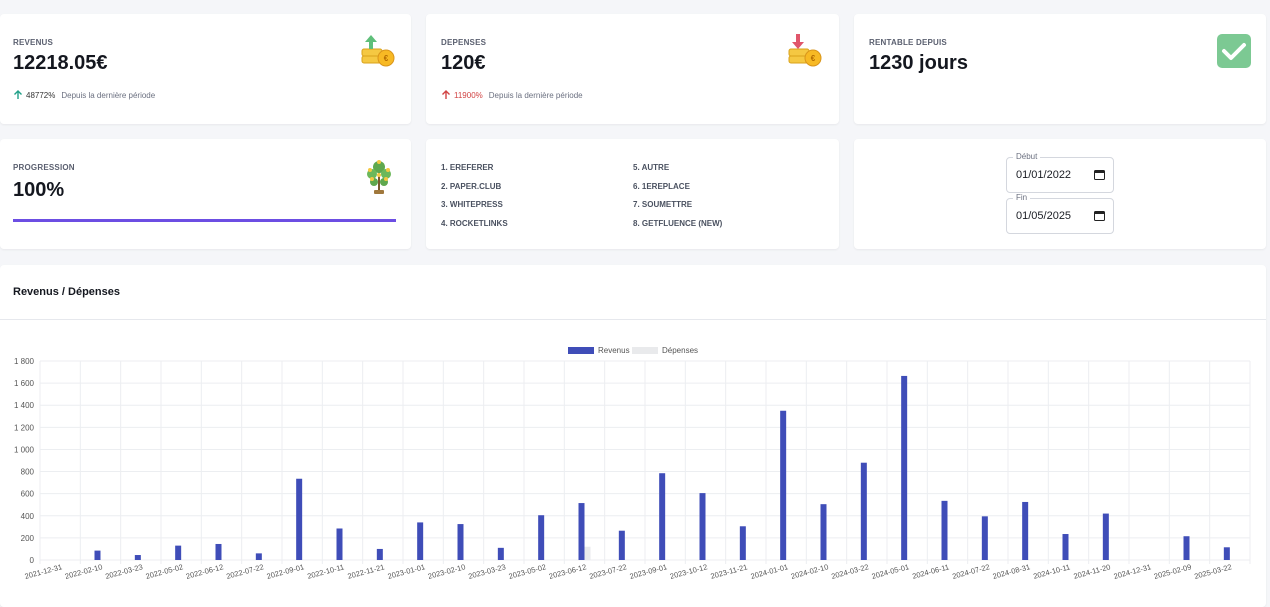 Image resolution: width=1270 pixels, height=607 pixels. I want to click on progression-value: 100%, so click(39, 190).